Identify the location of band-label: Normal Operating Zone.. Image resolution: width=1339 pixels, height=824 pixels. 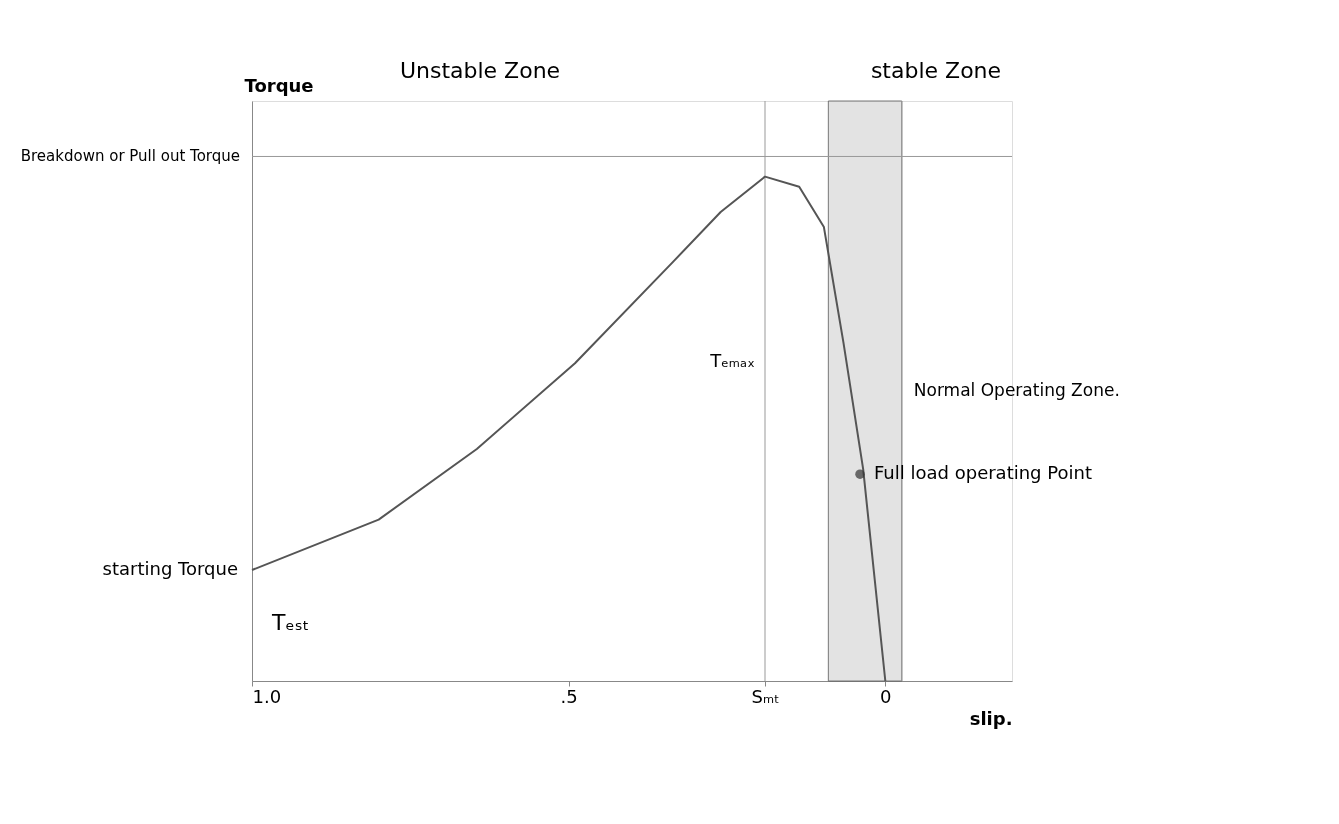
(1016, 390).